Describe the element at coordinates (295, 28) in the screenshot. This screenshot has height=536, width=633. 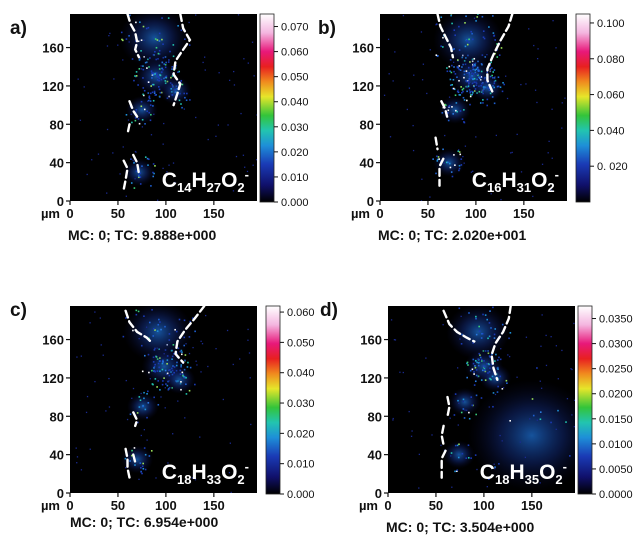
I see `colorbar-tick-label: 0.070` at that location.